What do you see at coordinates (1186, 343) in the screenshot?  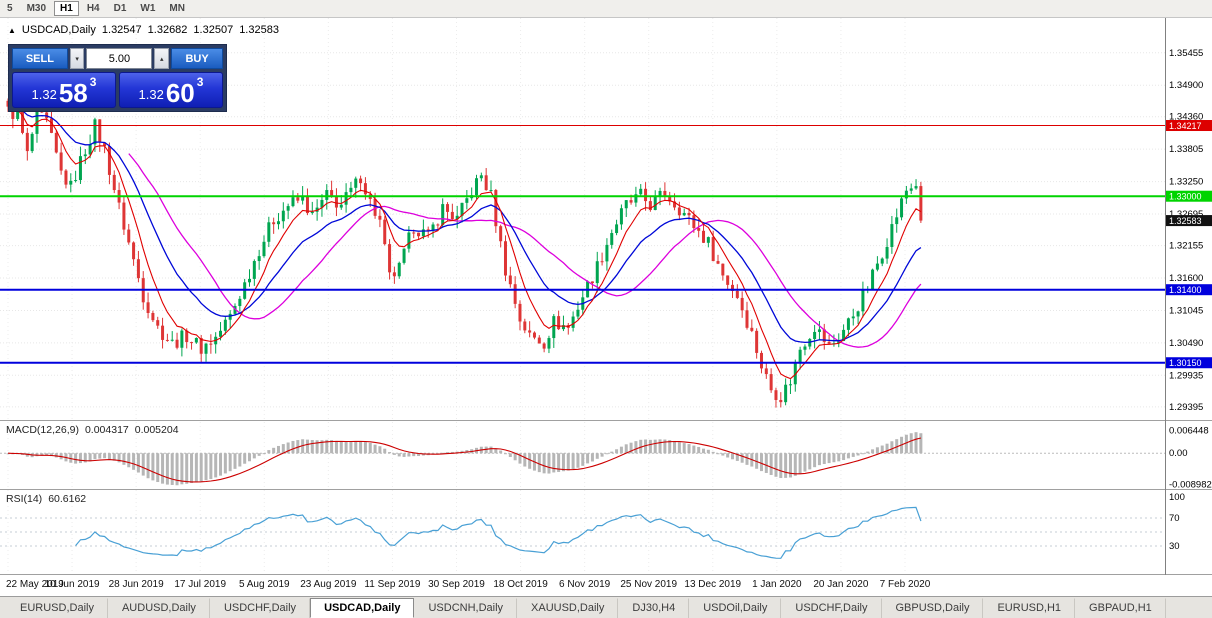 I see `svg-text: 1.30490` at bounding box center [1186, 343].